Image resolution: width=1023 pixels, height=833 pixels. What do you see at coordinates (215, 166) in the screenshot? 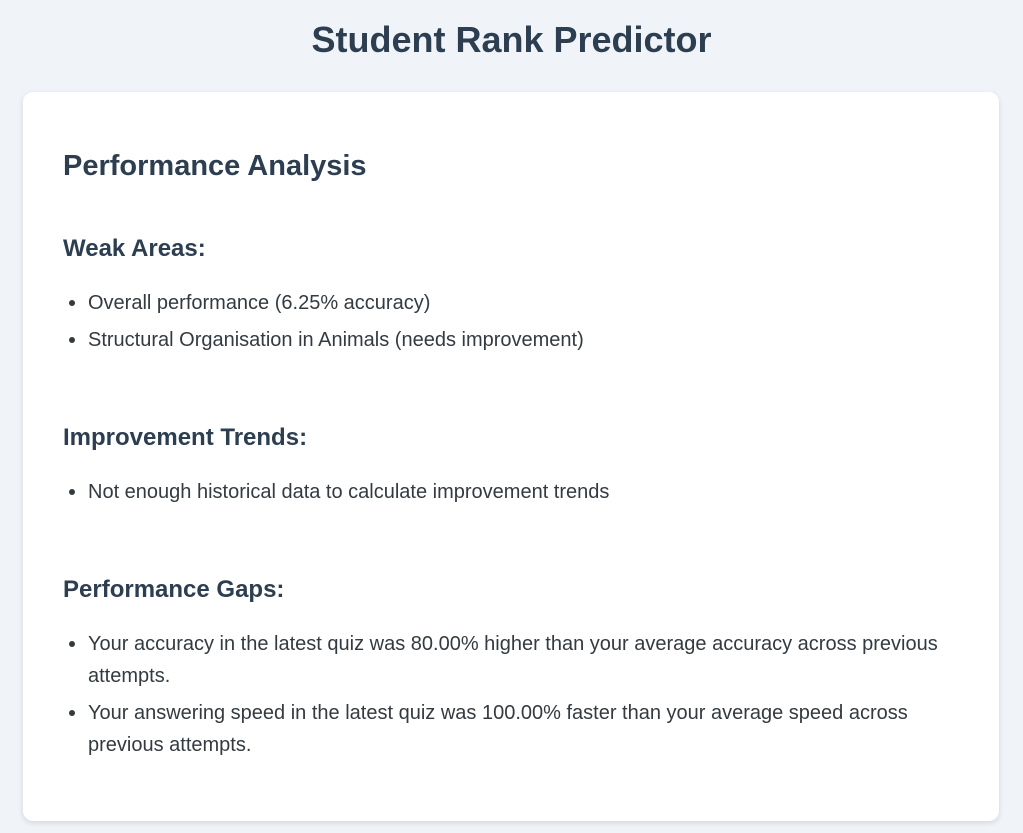
I see `performance-analysis-heading: Performance Analysis` at bounding box center [215, 166].